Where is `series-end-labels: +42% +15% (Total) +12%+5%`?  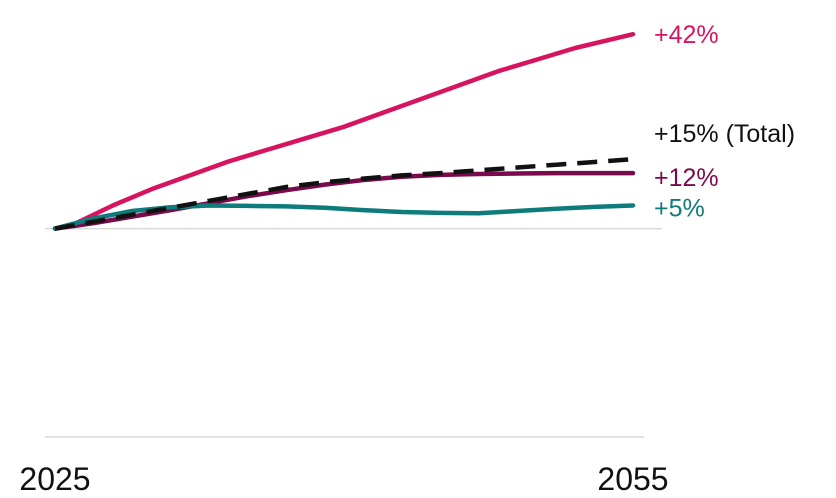 series-end-labels: +42% +15% (Total) +12%+5% is located at coordinates (724, 121).